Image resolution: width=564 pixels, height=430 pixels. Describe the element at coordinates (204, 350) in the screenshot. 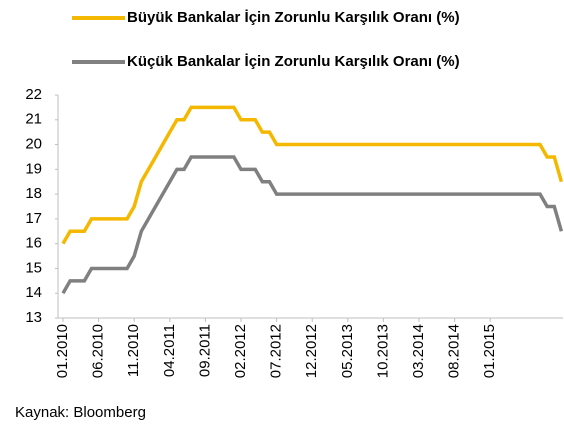

I see `x-tick-label: 09.2011` at that location.